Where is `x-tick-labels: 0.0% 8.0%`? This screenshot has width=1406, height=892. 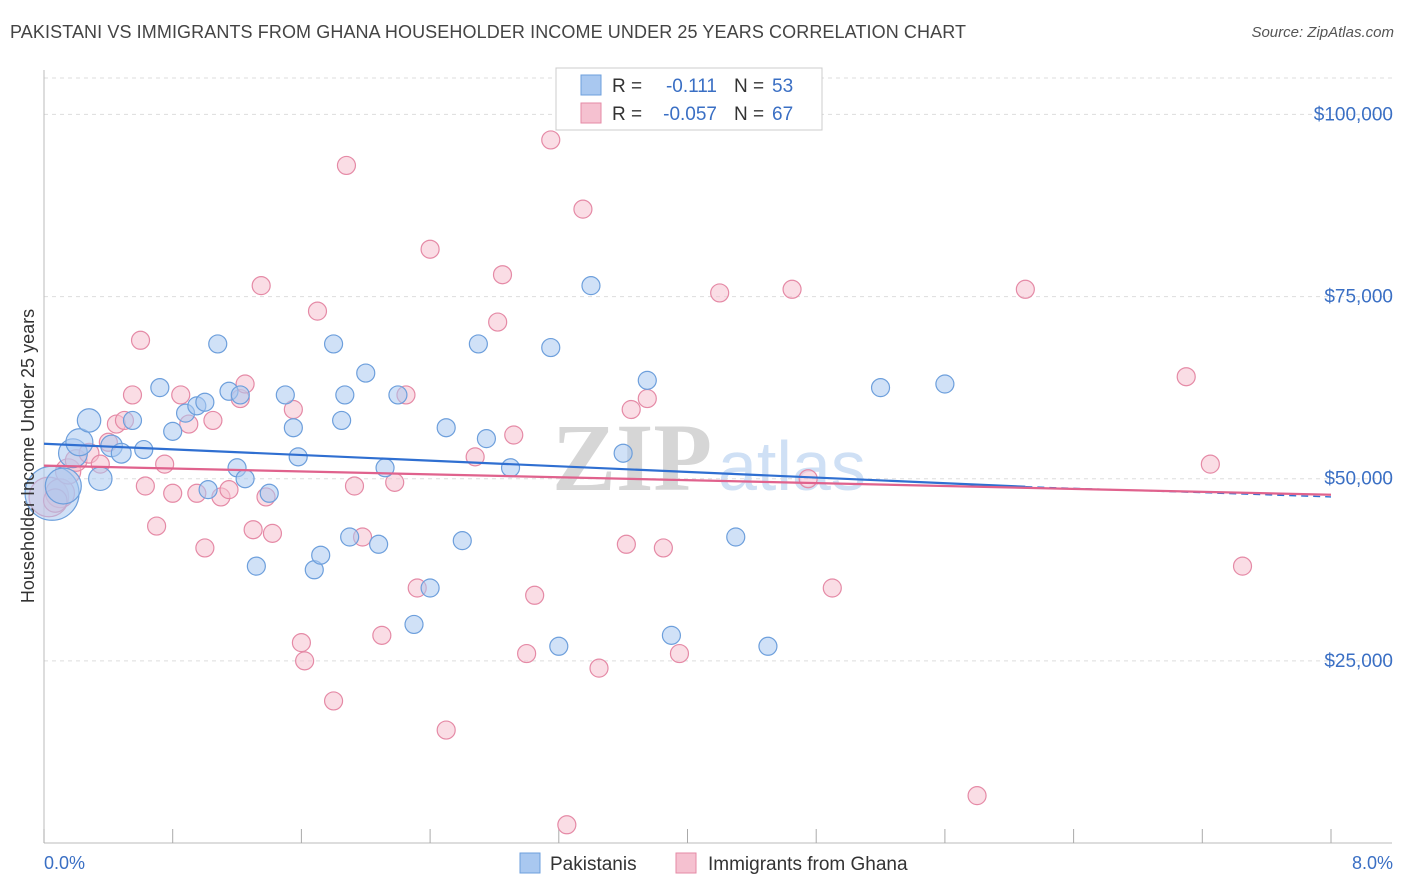 x-tick-labels: 0.0% 8.0% is located at coordinates (718, 863).